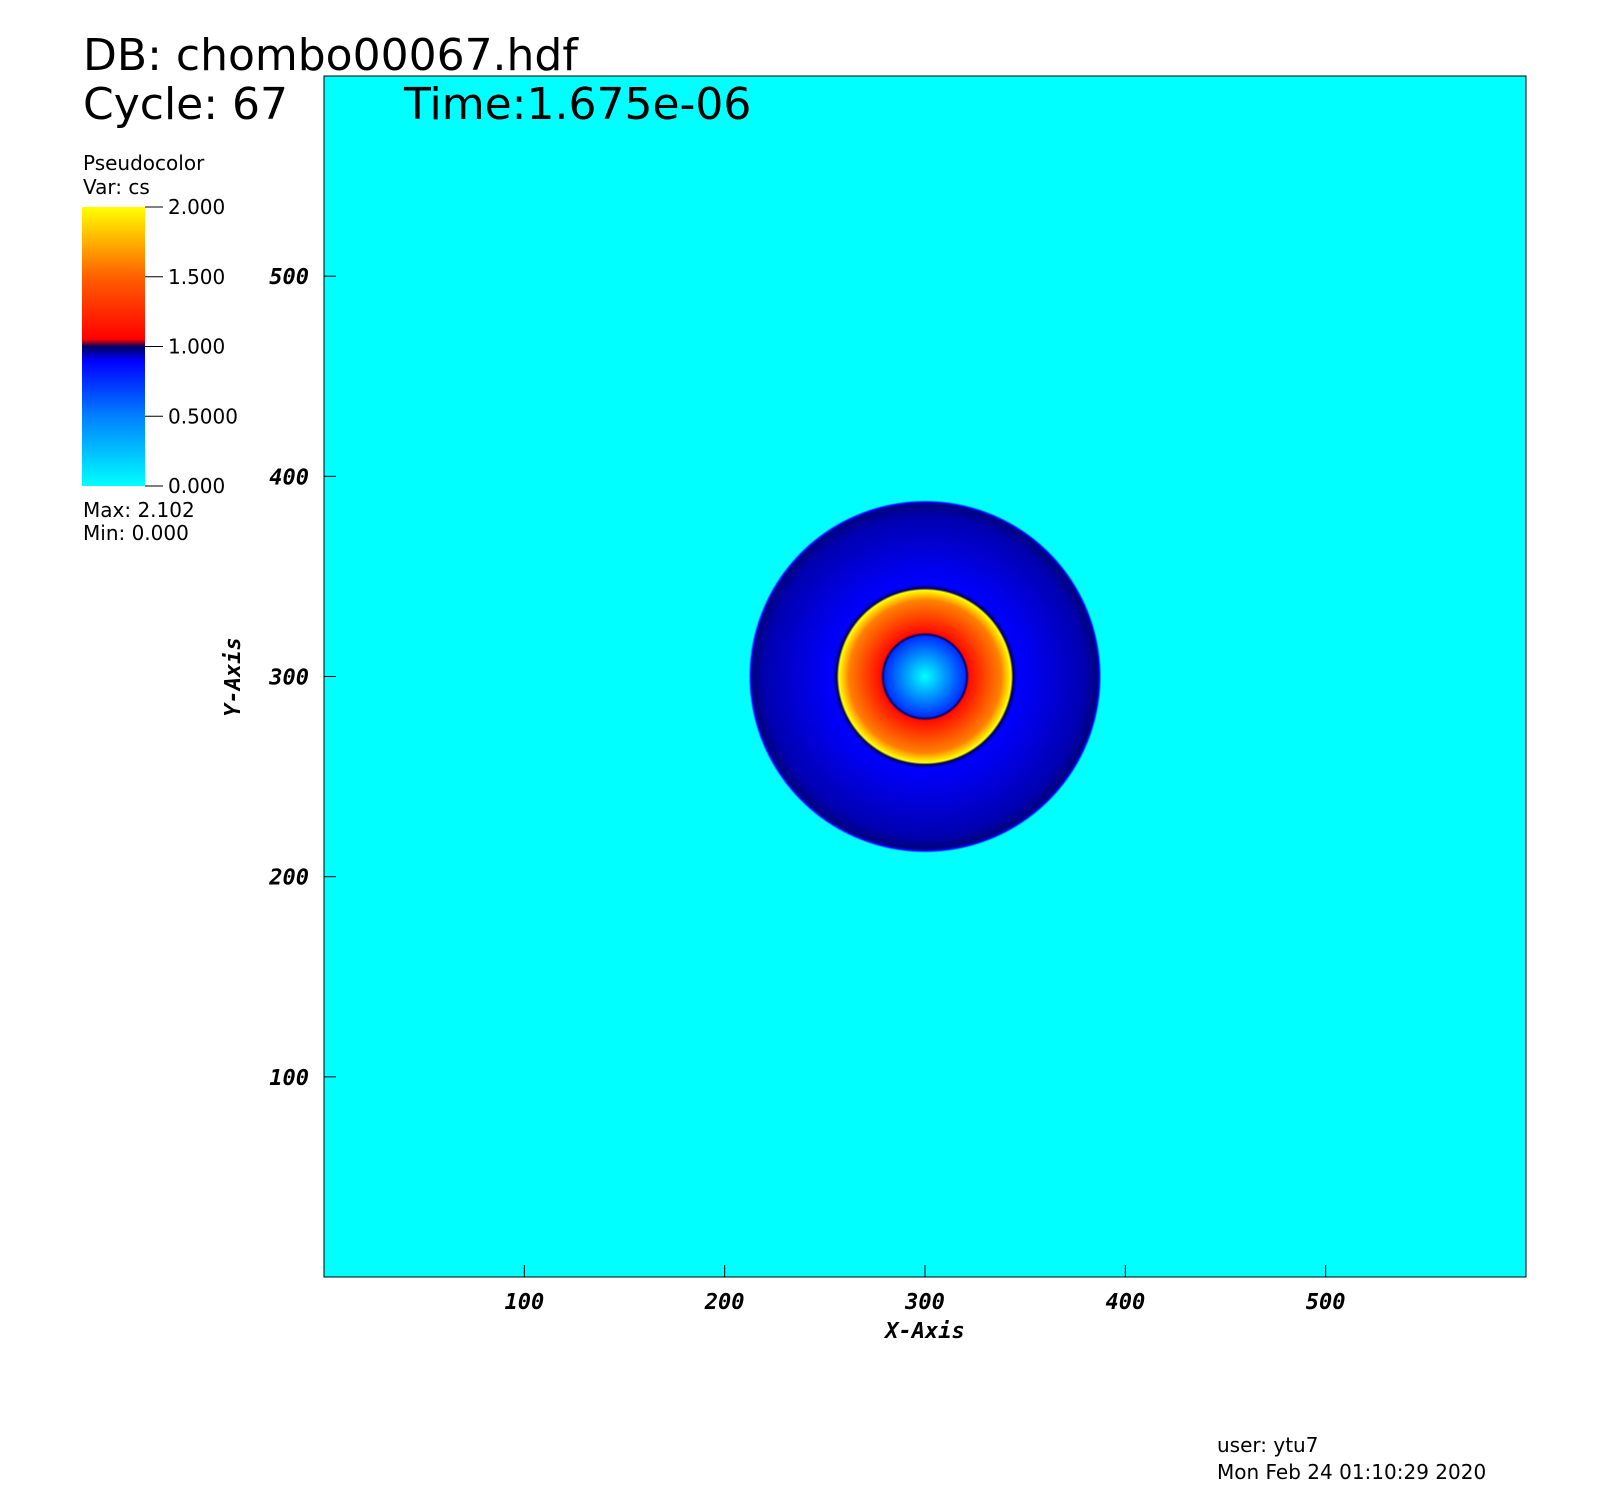  I want to click on colorbar-tick-label: 0.5000, so click(203, 416).